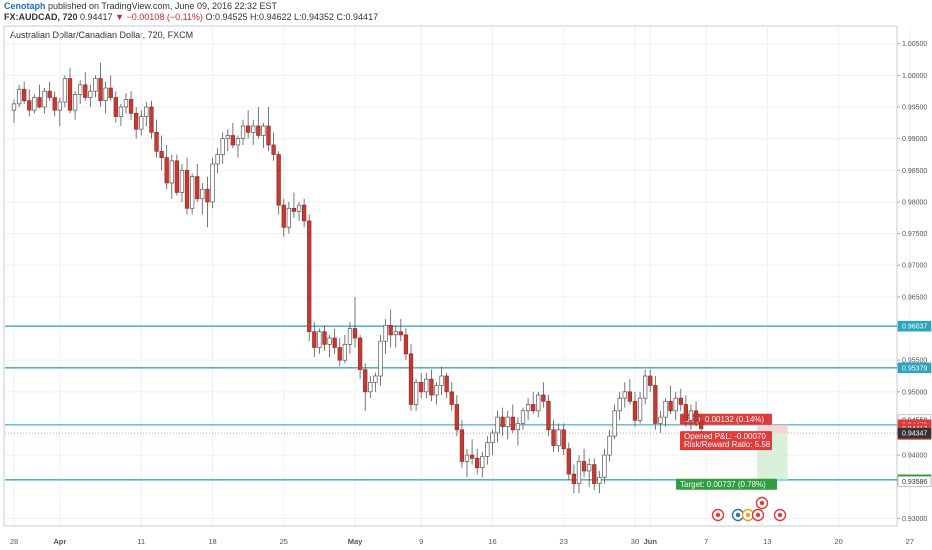  What do you see at coordinates (651, 541) in the screenshot?
I see `xtick-label: Jun` at bounding box center [651, 541].